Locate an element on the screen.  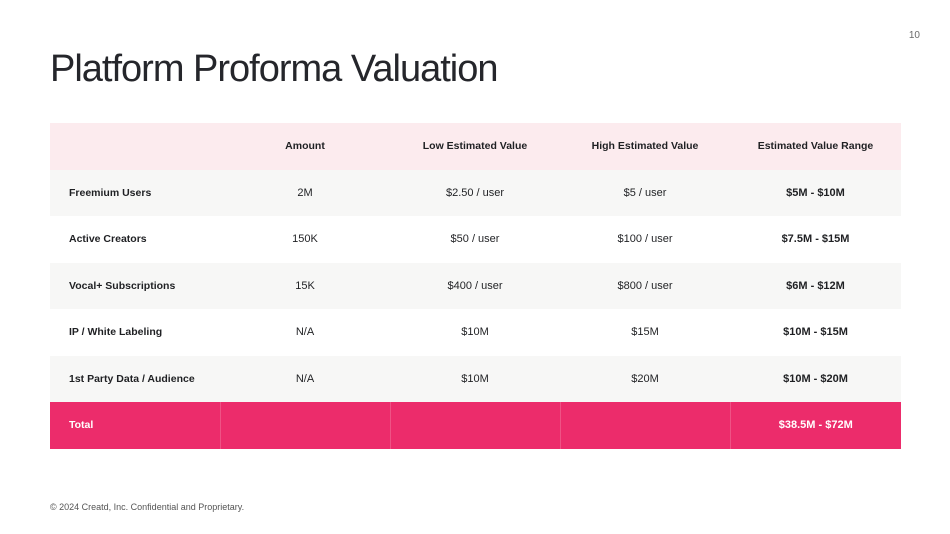
row-label: IP / White Labeling is located at coordinates (116, 332).